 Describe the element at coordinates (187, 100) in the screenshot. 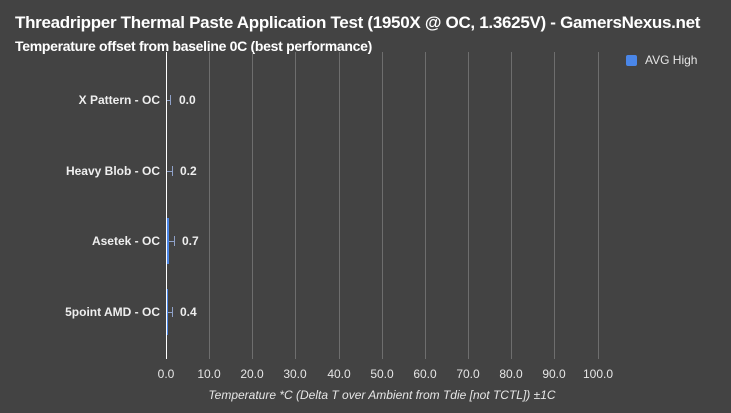

I see `value-label: 0.0` at that location.